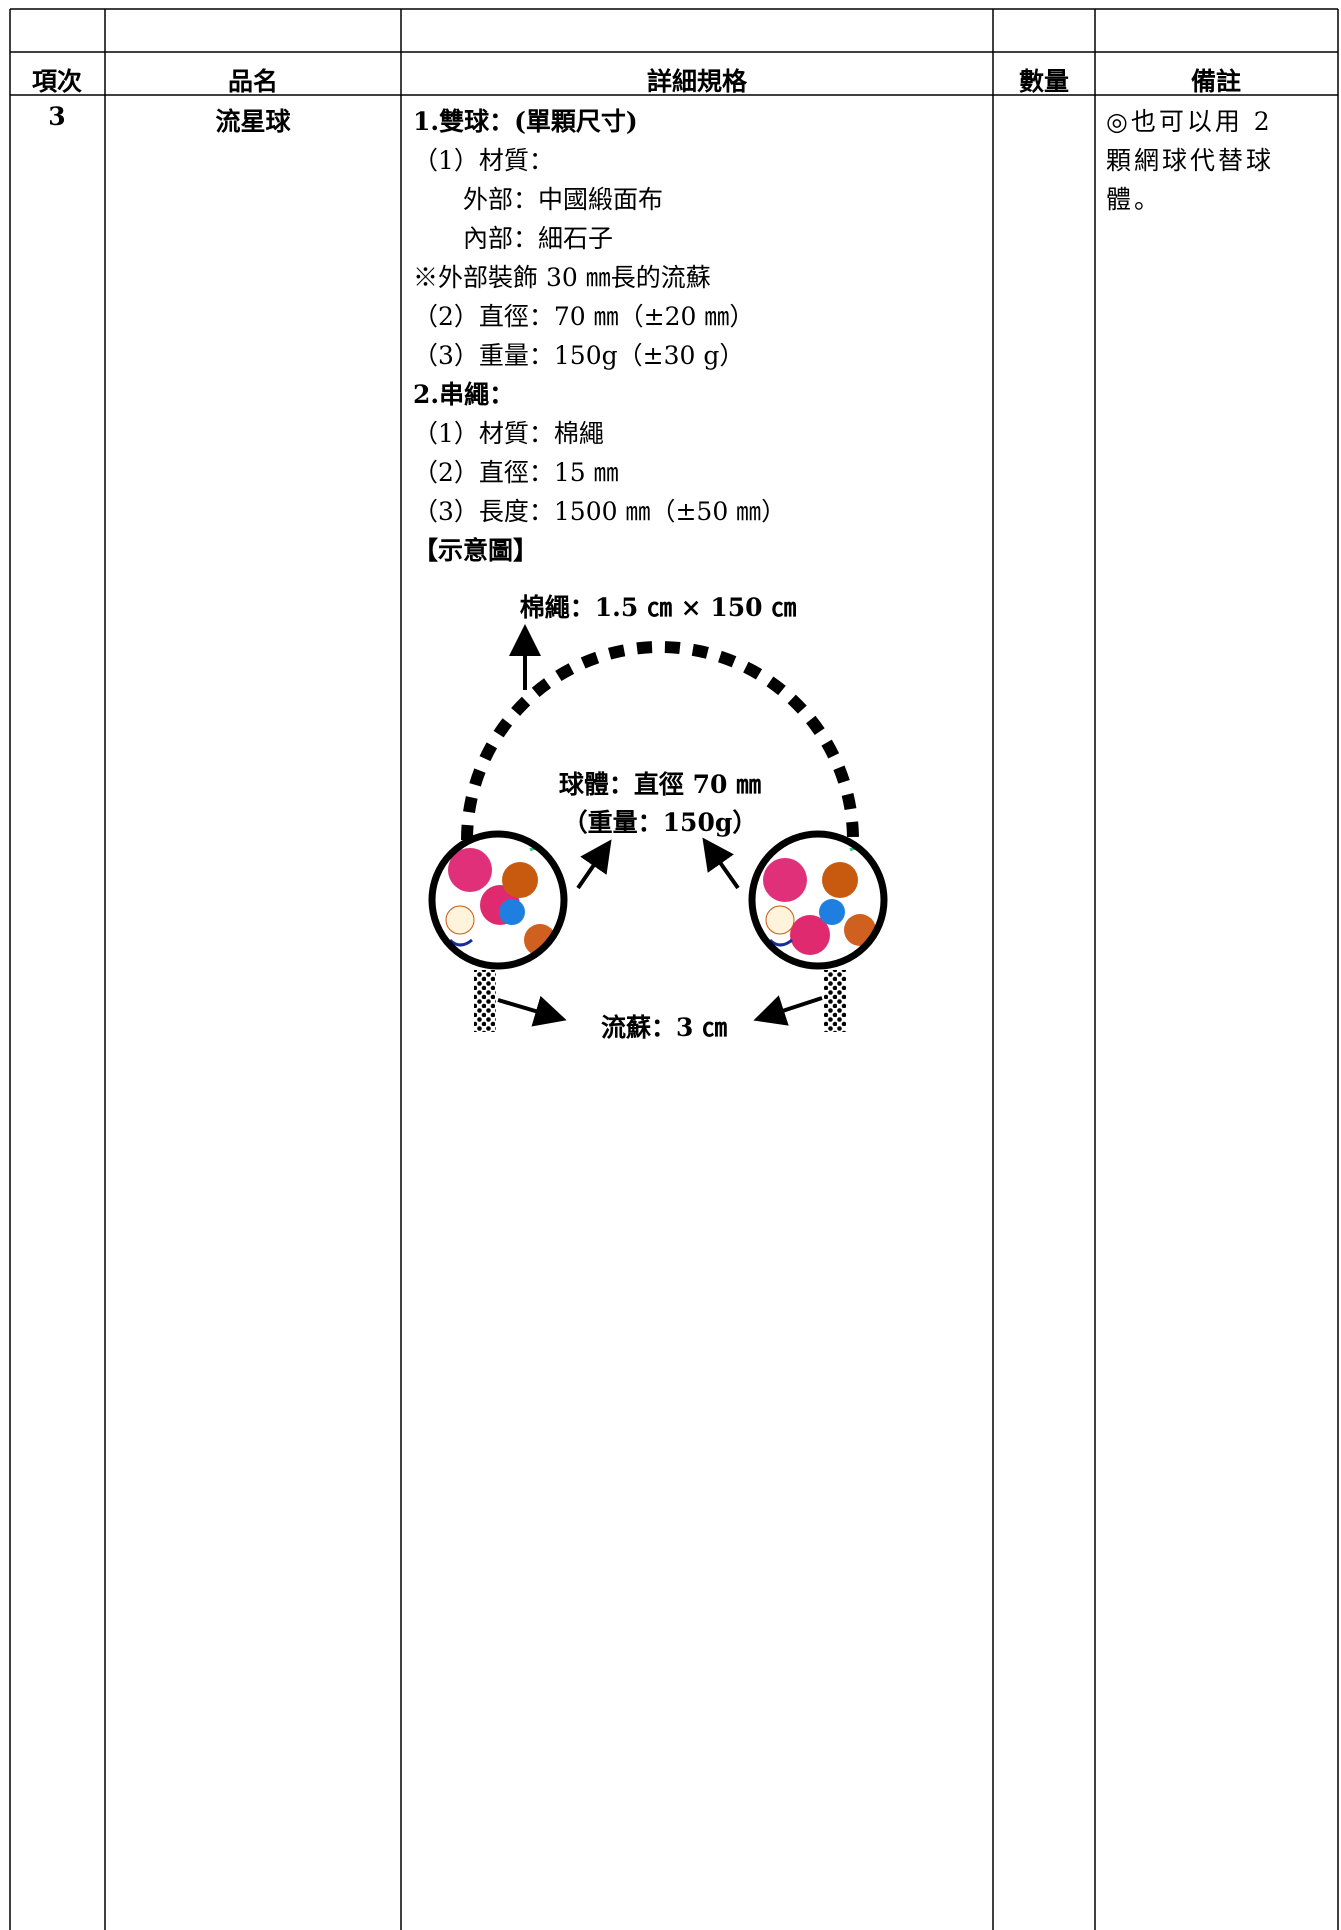 The image size is (1341, 1930). Describe the element at coordinates (579, 355) in the screenshot. I see `spec-line: （3）重量：150g（±30 g）` at that location.